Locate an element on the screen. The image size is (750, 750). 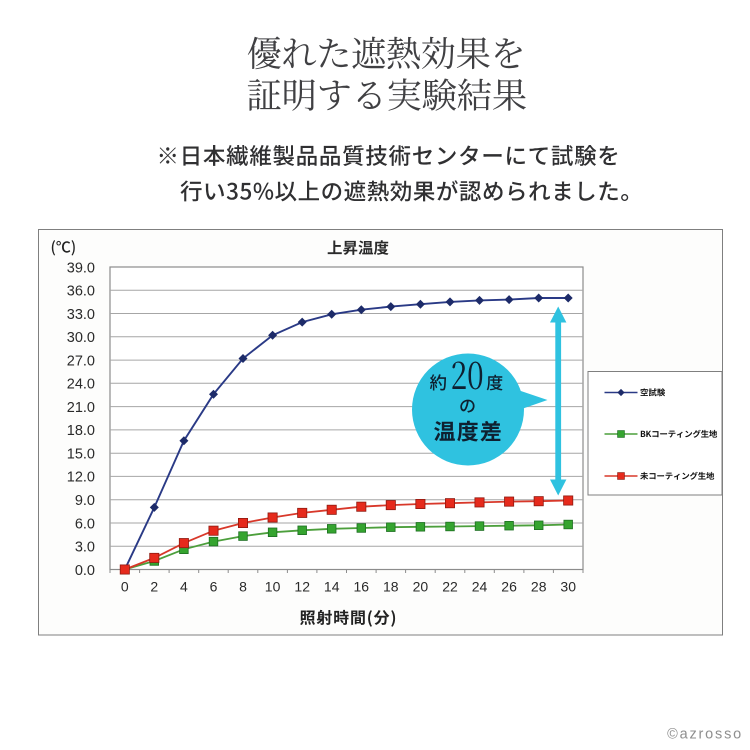
svg-text: 12.0 is located at coordinates (81, 478).